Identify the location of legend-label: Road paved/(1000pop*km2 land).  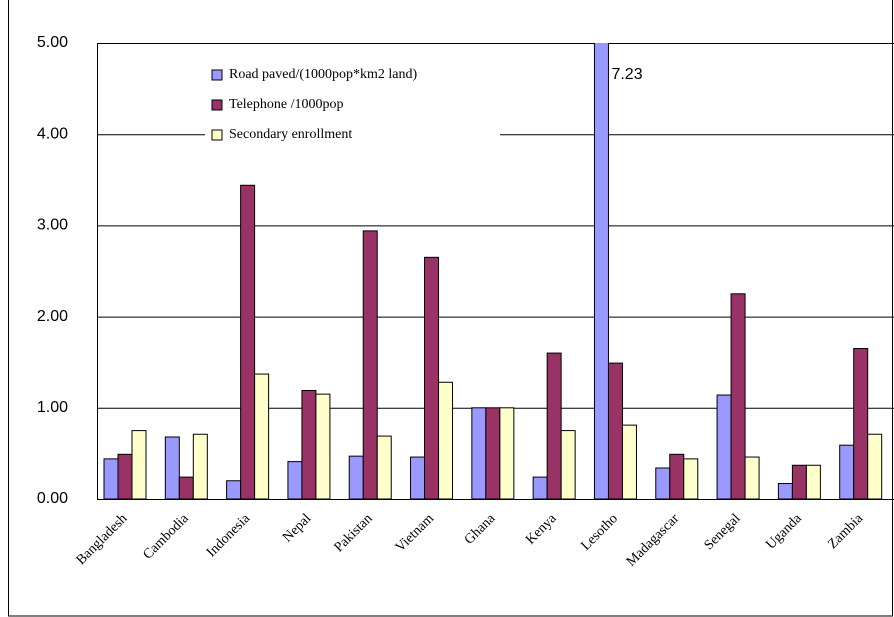
(323, 74).